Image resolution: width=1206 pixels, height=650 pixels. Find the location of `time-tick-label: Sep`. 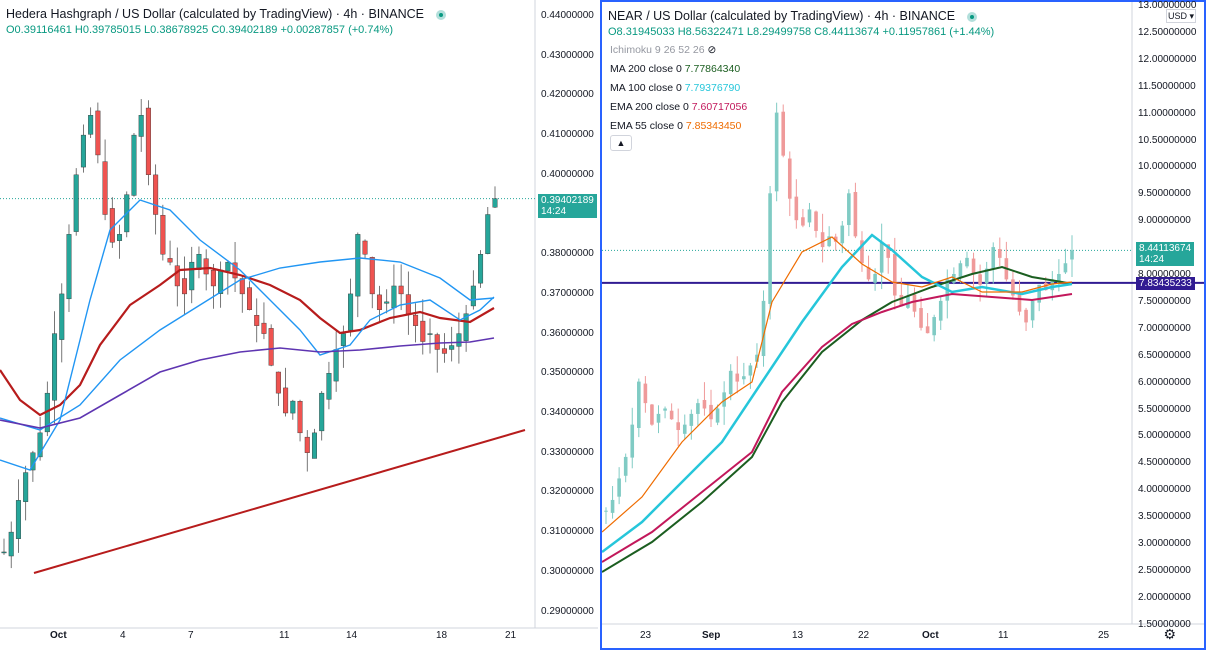

time-tick-label: Sep is located at coordinates (711, 635).